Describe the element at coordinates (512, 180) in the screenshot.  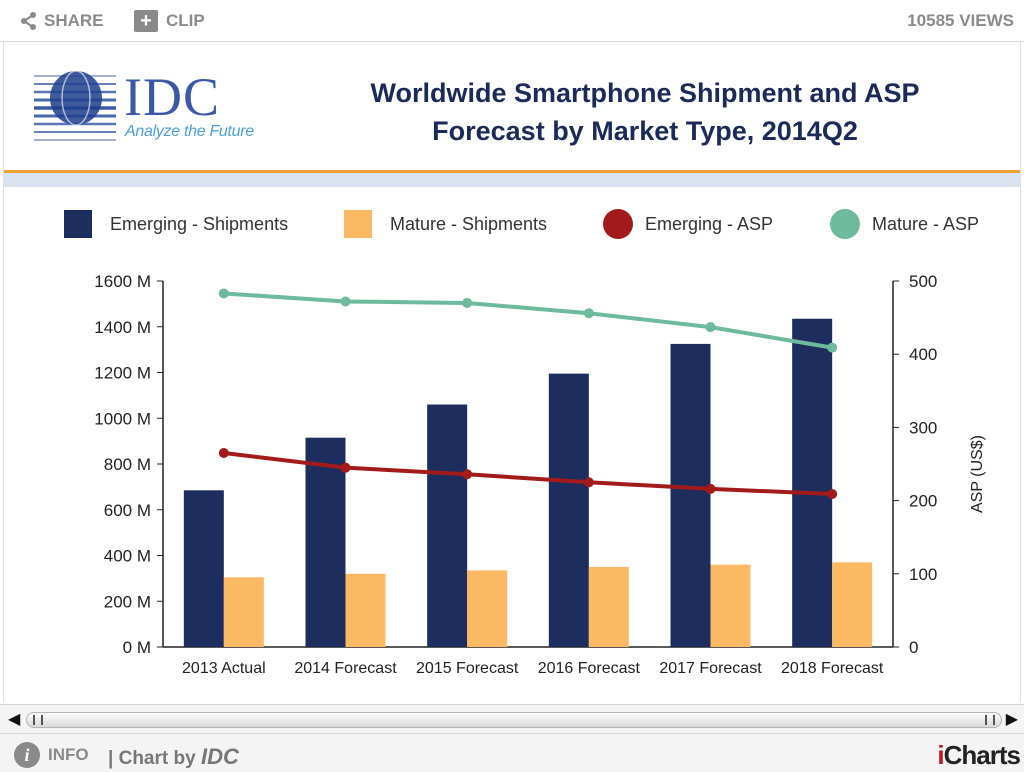
I see `header-band` at that location.